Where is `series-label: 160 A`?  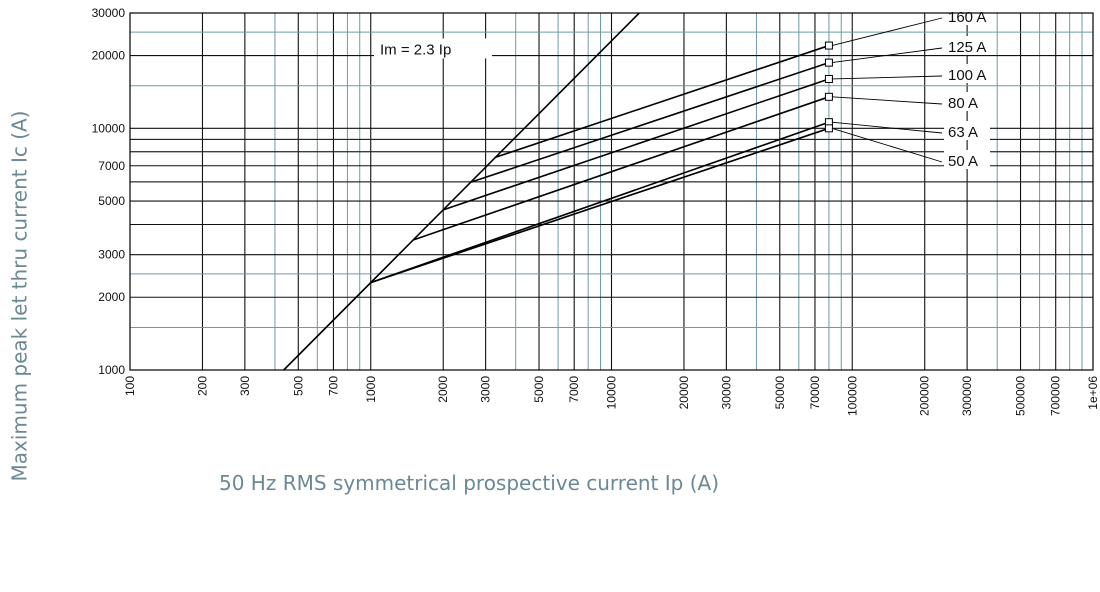 series-label: 160 A is located at coordinates (967, 17).